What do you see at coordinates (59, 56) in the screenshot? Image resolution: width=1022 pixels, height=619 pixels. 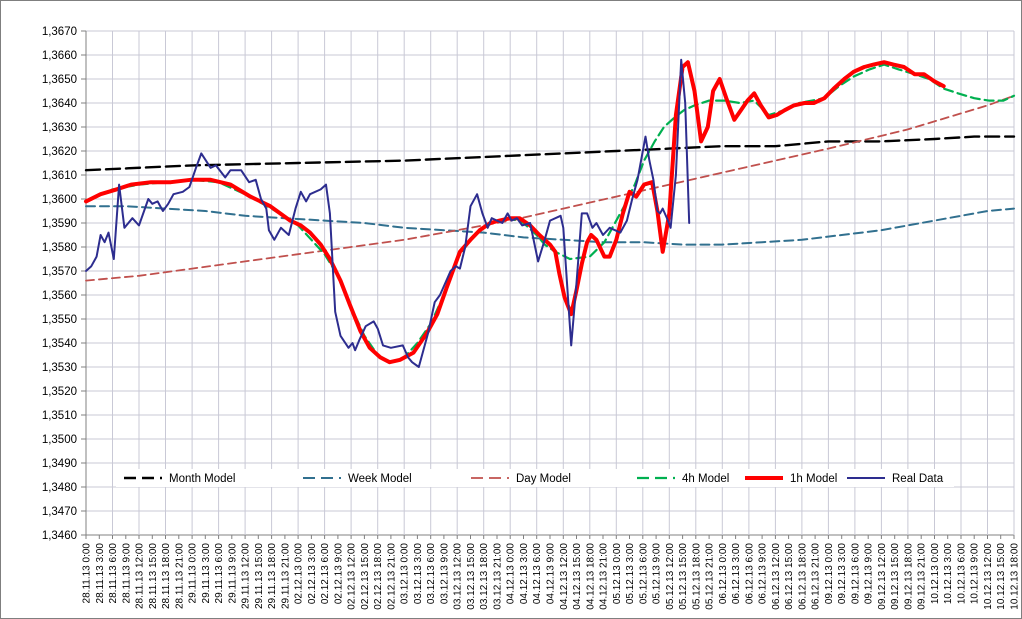 I see `y-tick-label: 1,3660` at bounding box center [59, 56].